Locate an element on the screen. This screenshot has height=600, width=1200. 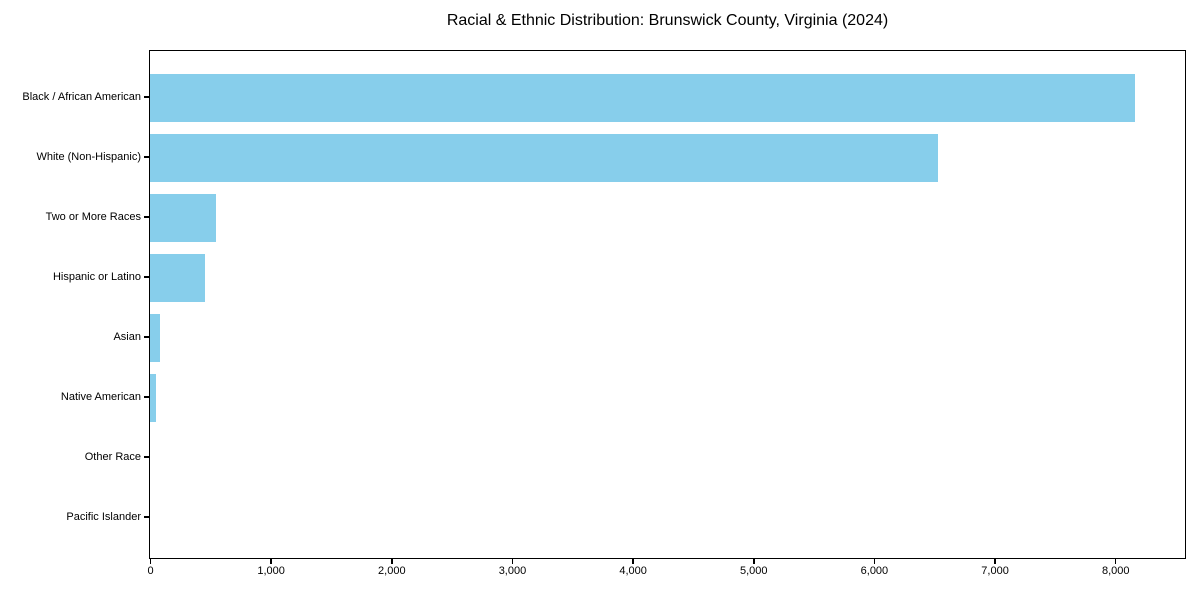
y-axis-label: Black / African American is located at coordinates (81, 97).